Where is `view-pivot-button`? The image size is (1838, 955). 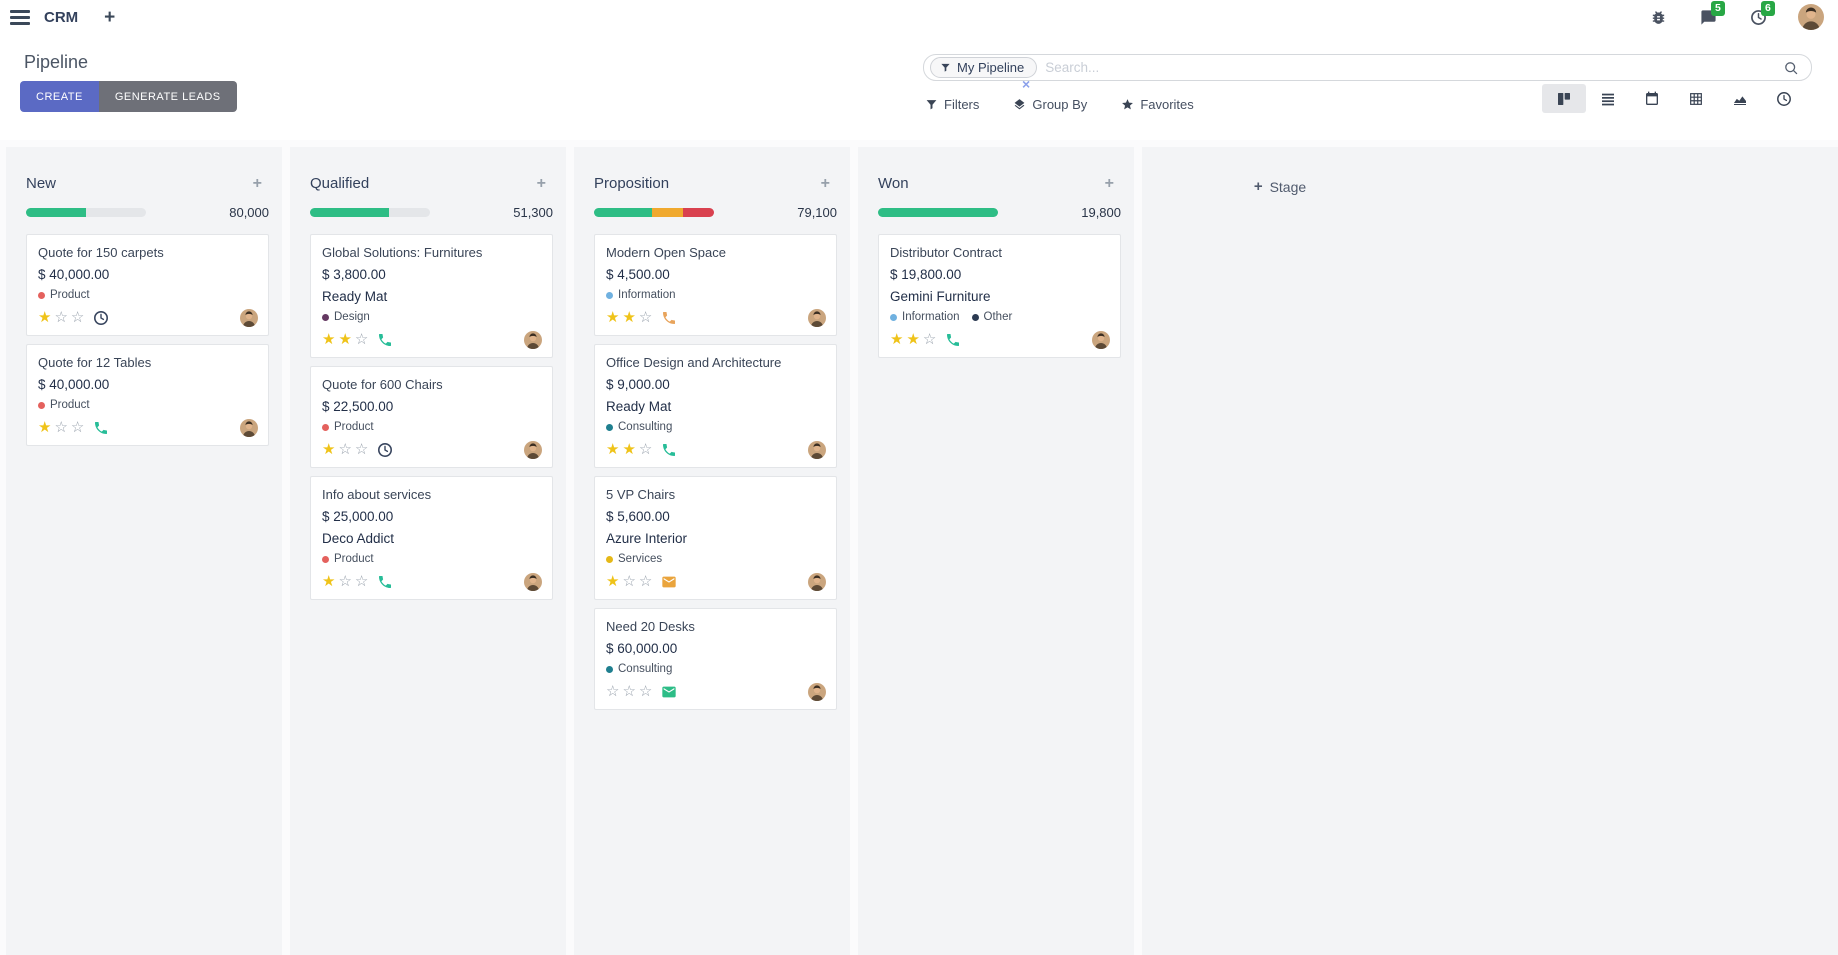
view-pivot-button is located at coordinates (1696, 98).